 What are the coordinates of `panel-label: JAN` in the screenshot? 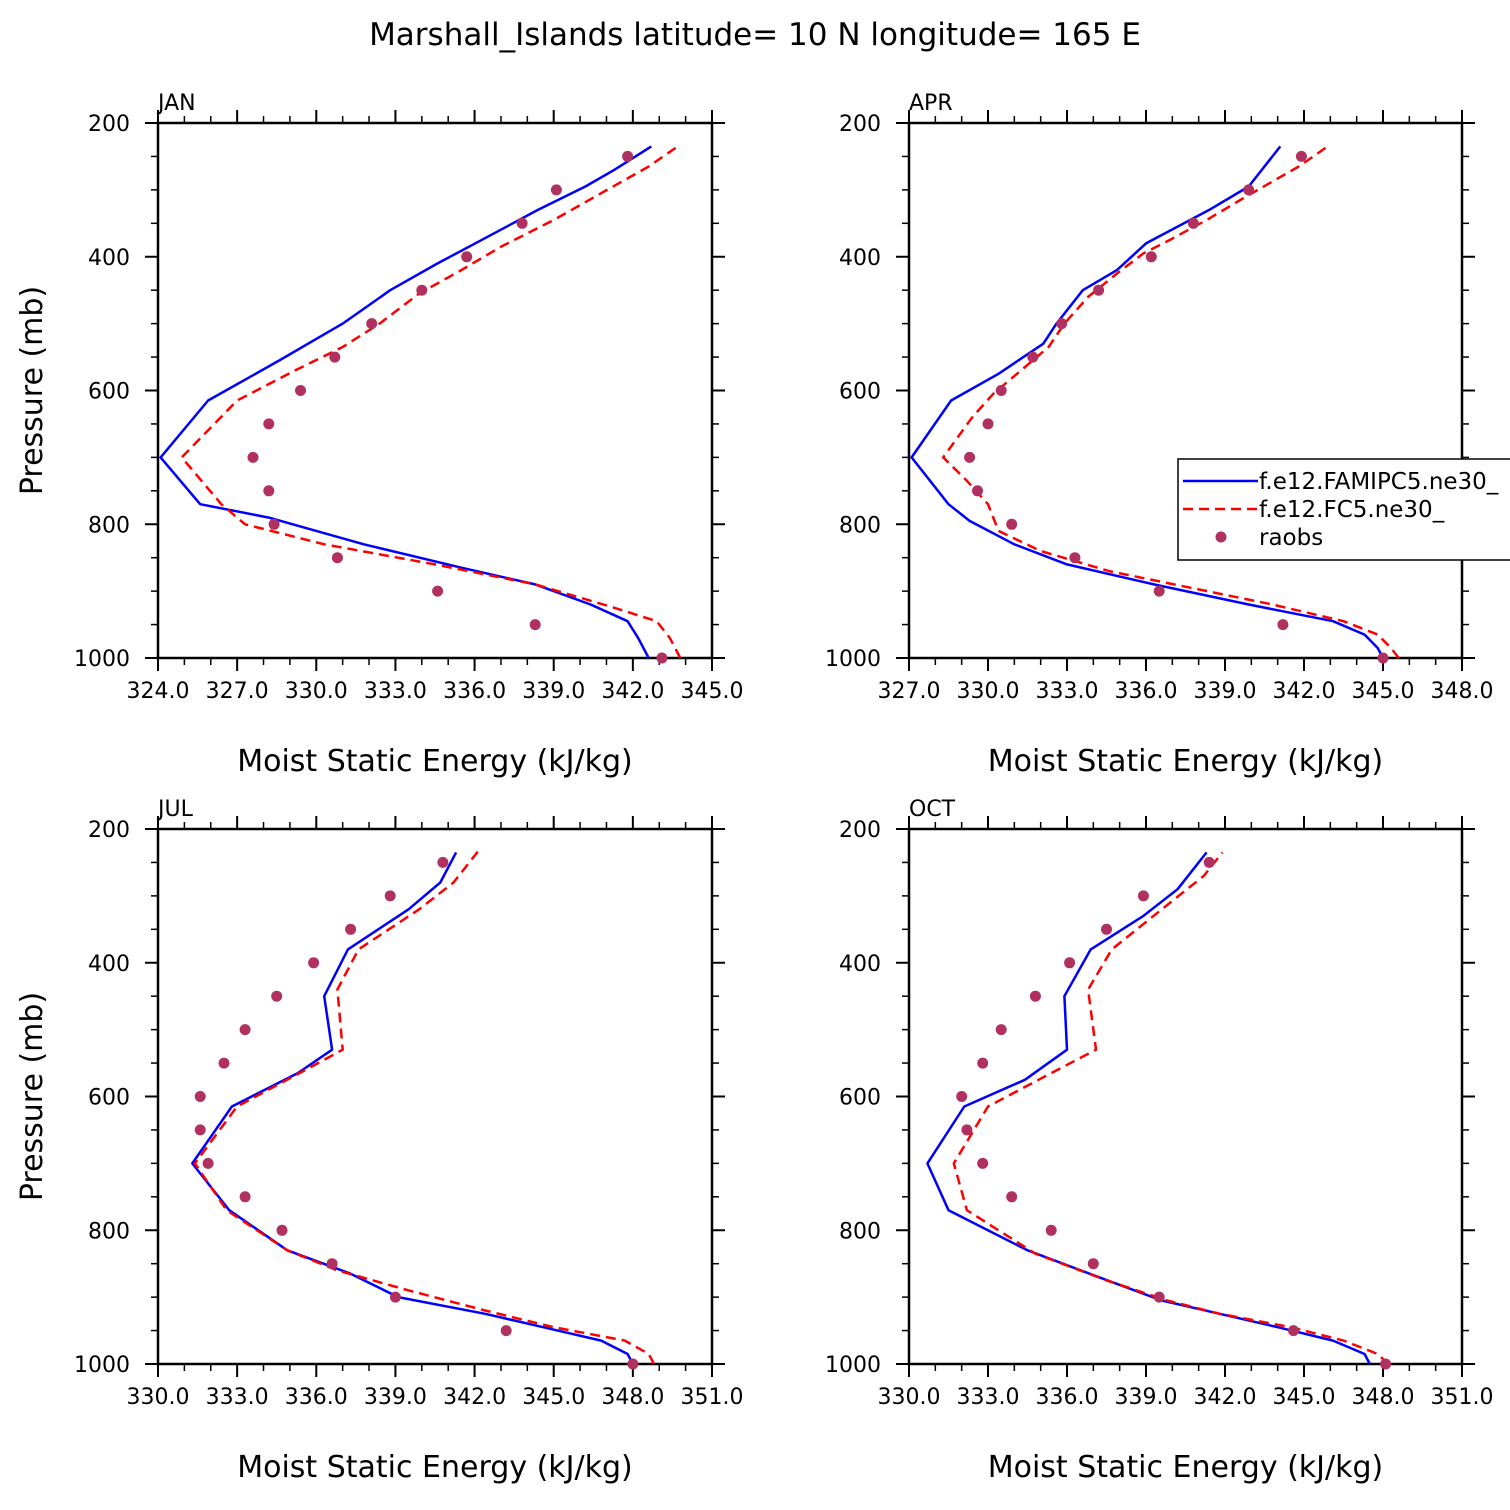 It's located at (176, 103).